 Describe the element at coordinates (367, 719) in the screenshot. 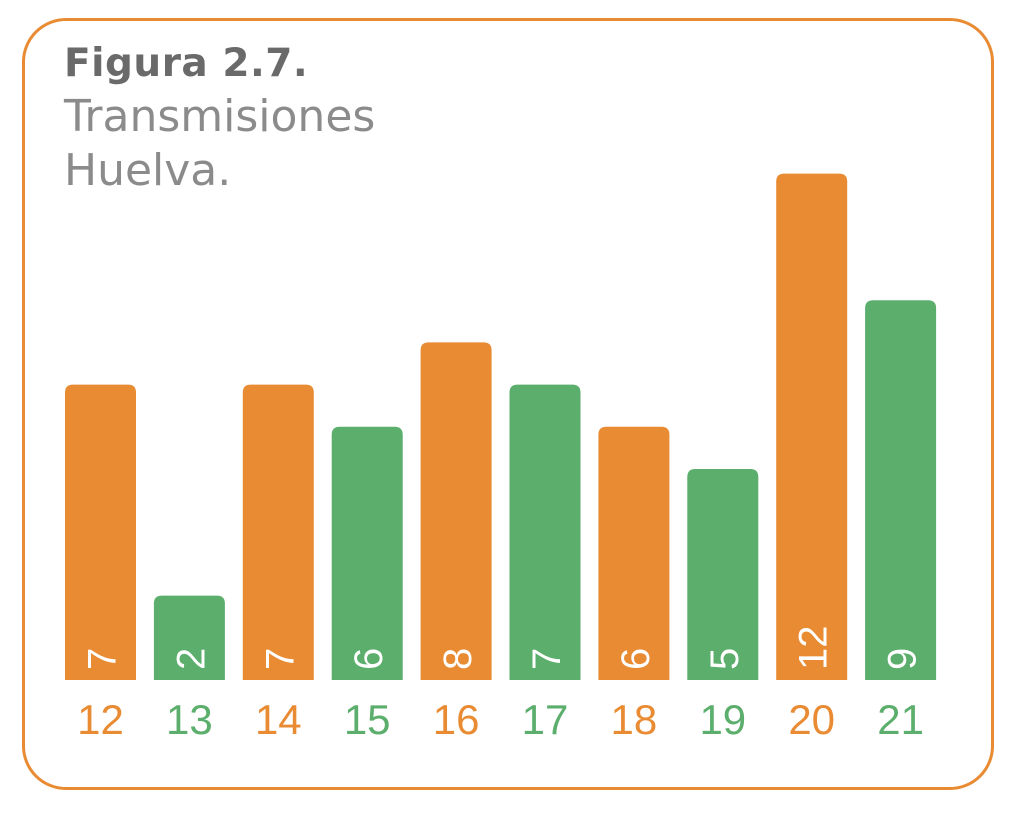

I see `x-tick-label: 15` at that location.